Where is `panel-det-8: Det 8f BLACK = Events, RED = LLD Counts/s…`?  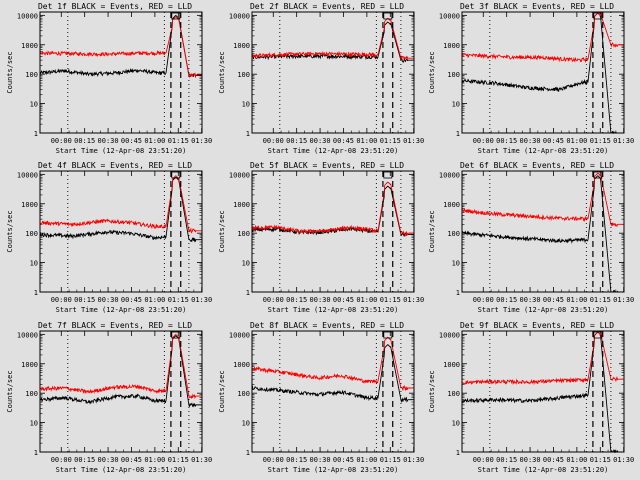 panel-det-8: Det 8f BLACK = Events, RED = LLD Counts/s… is located at coordinates (321, 397).